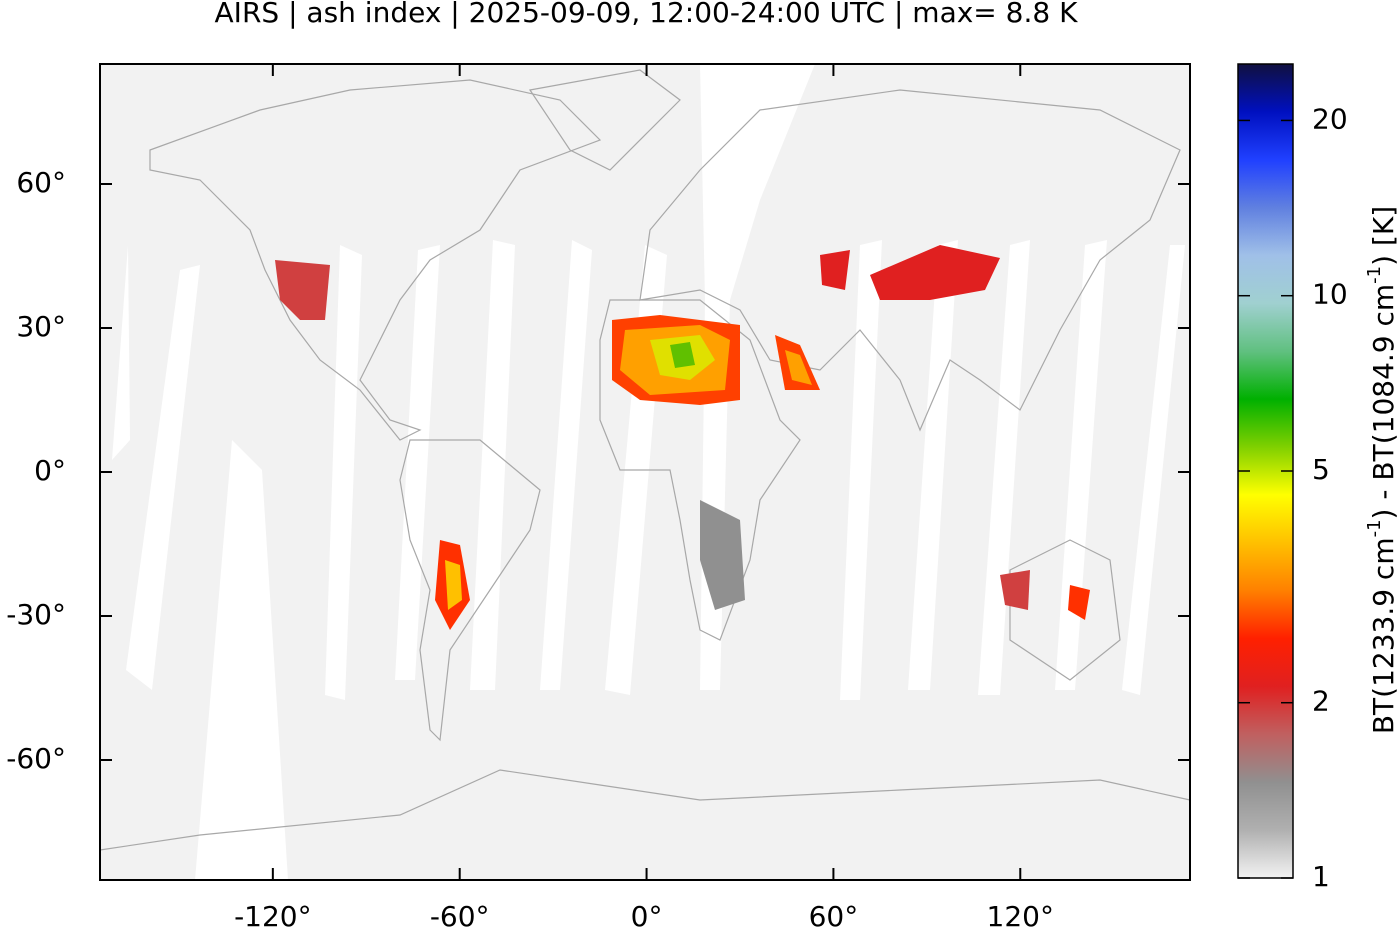 This screenshot has width=1400, height=934. What do you see at coordinates (647, 915) in the screenshot?
I see `x-tick-label: 0°` at bounding box center [647, 915].